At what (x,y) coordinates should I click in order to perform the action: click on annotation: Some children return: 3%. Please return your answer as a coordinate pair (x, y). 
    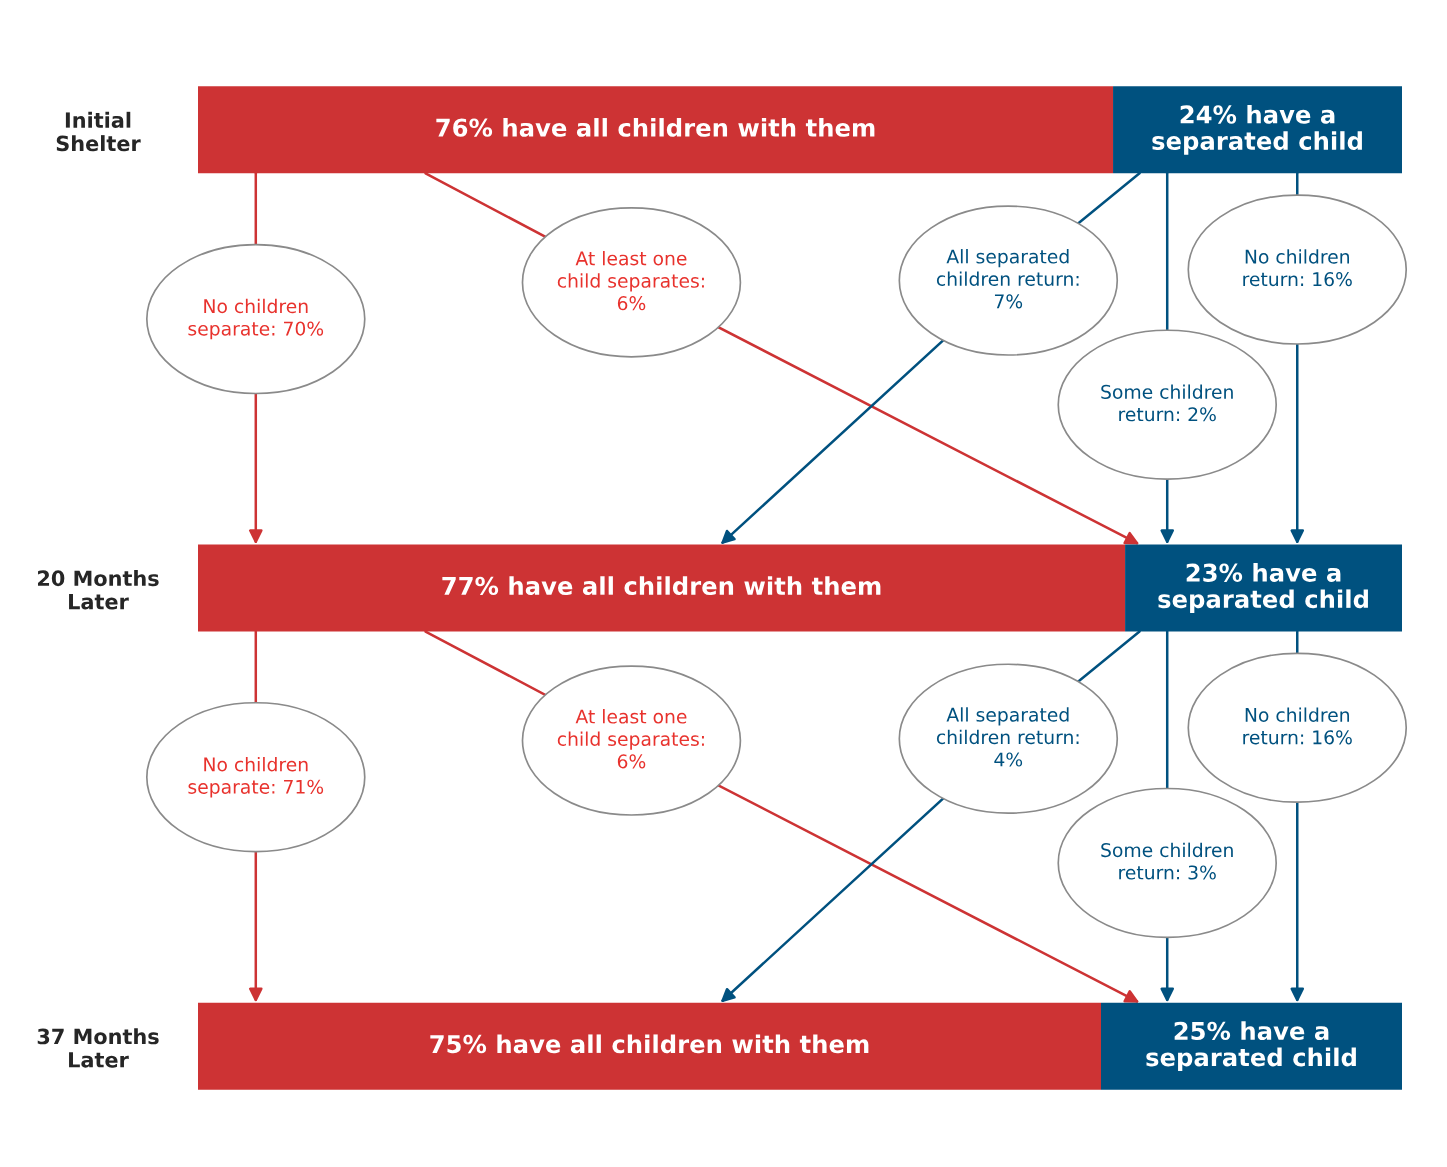
    Looking at the image, I should click on (1167, 861).